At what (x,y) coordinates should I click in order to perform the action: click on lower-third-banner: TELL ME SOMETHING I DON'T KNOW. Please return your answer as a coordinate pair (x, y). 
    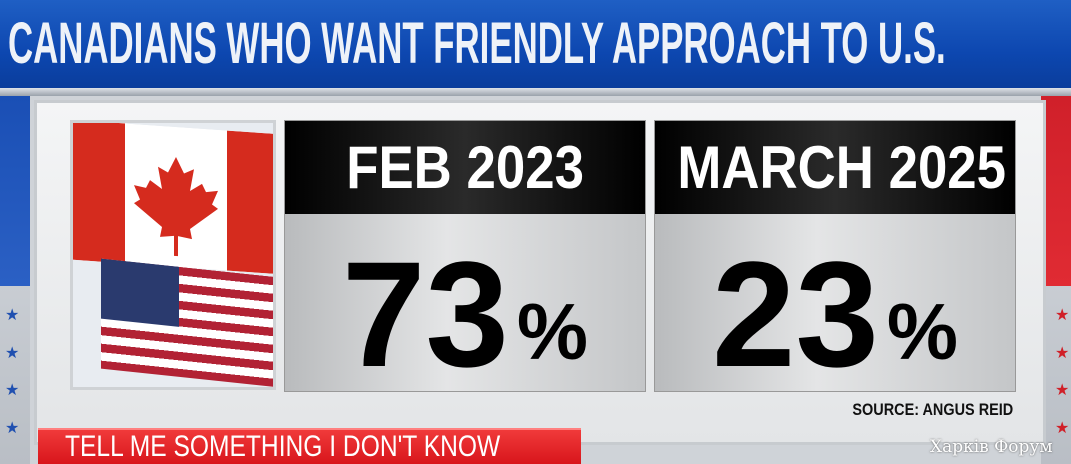
    Looking at the image, I should click on (309, 446).